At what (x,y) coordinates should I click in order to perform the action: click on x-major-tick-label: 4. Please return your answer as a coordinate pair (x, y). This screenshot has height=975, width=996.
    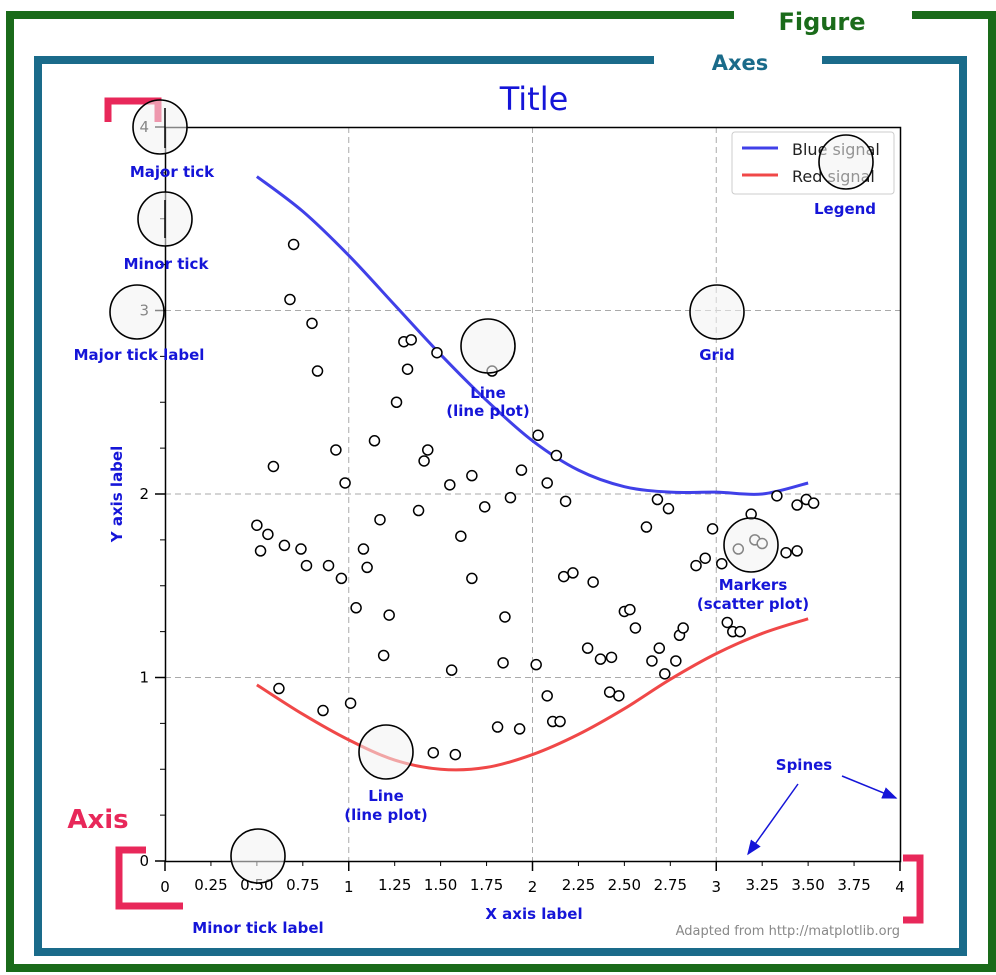
    Looking at the image, I should click on (900, 887).